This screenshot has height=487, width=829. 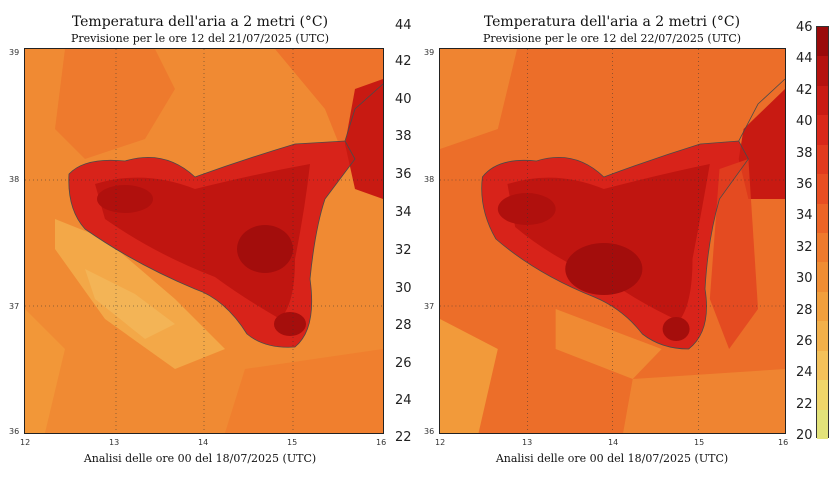 I want to click on scale-label: 42, so click(x=403, y=61).